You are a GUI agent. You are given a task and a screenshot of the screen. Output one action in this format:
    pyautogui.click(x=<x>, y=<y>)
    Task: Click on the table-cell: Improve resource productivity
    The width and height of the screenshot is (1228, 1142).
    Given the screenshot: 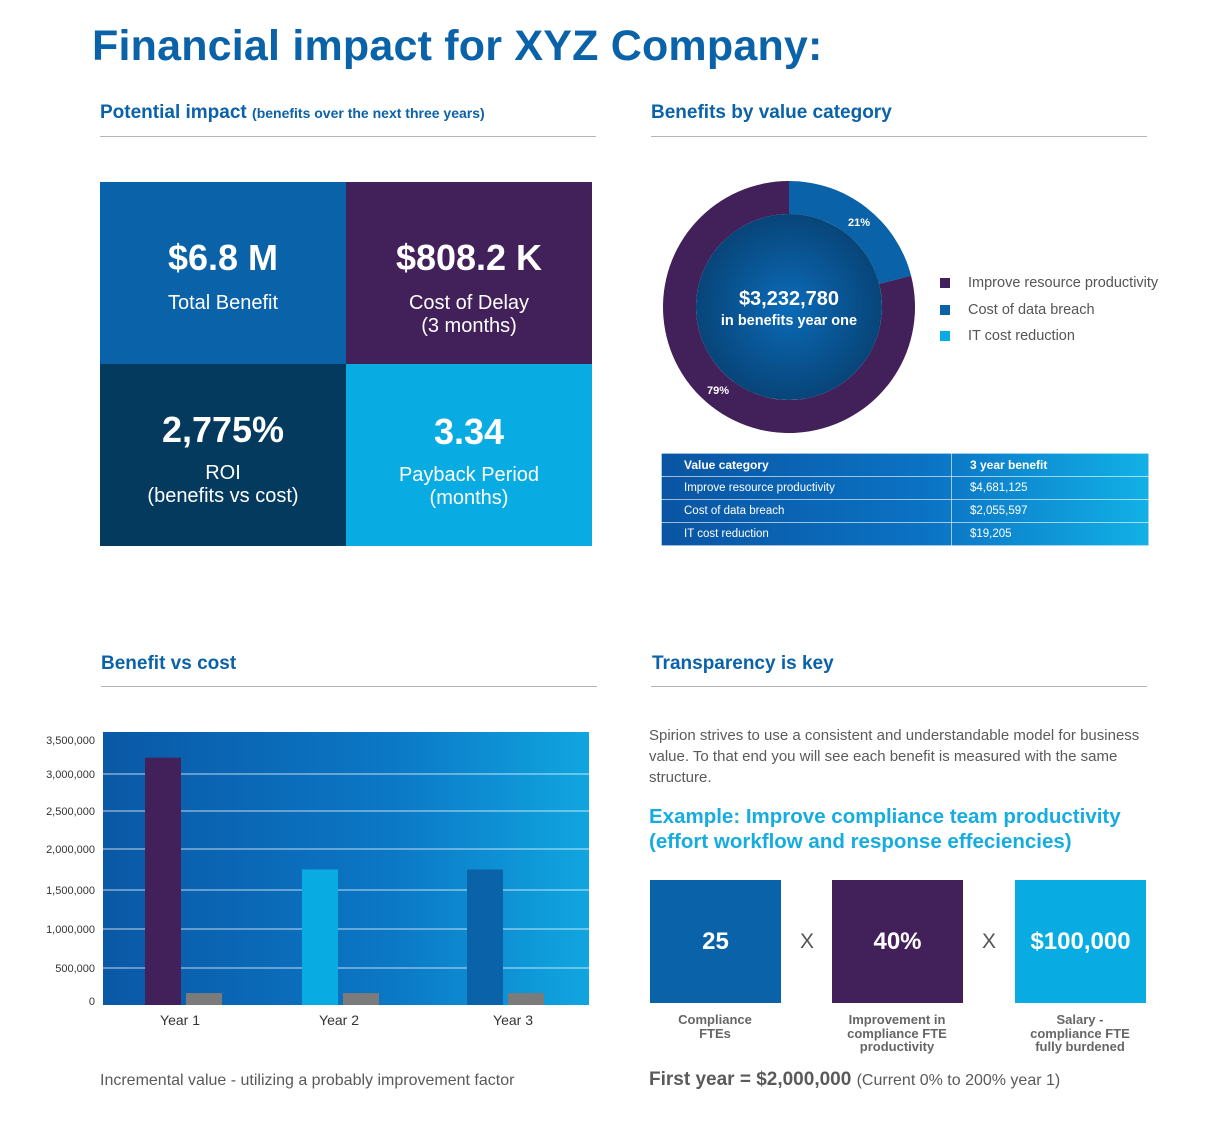 What is the action you would take?
    pyautogui.click(x=806, y=488)
    